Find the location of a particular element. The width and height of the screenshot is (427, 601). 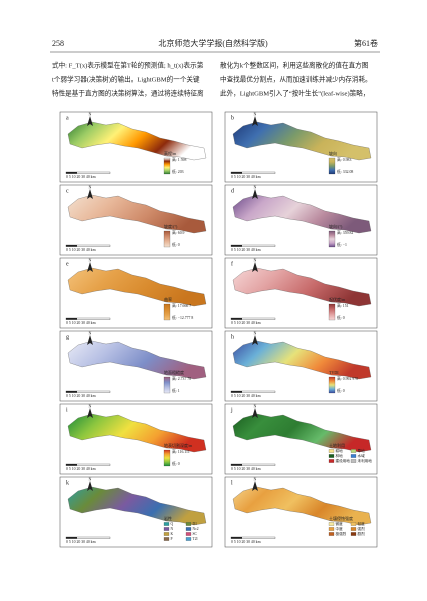

legend-class: D1 is located at coordinates (195, 524).